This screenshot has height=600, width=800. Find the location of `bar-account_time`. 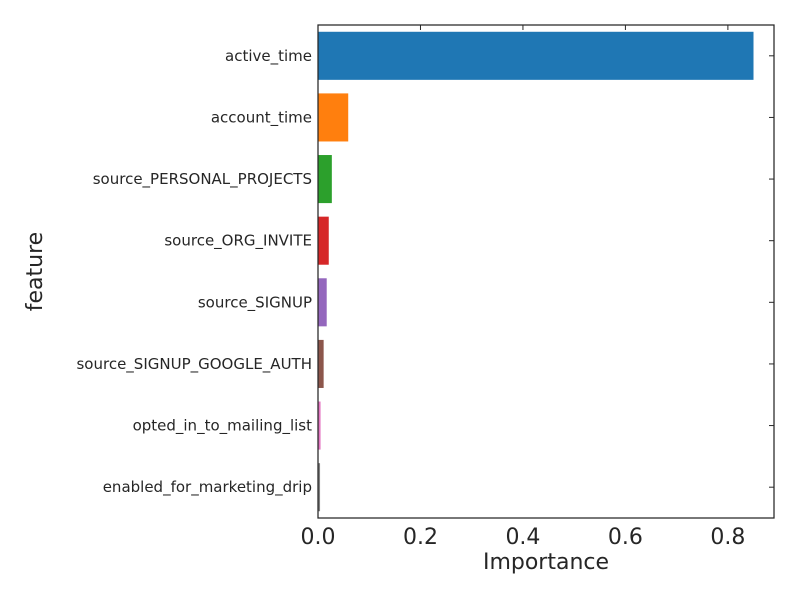

bar-account_time is located at coordinates (333, 117).